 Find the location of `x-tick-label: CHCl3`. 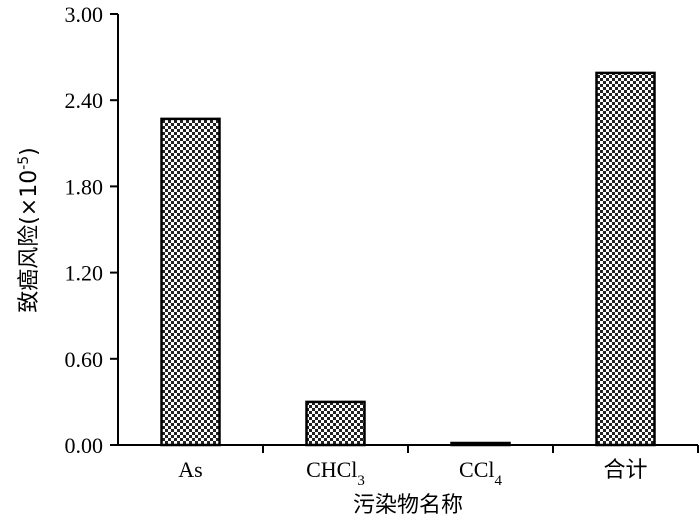

x-tick-label: CHCl3 is located at coordinates (335, 473).